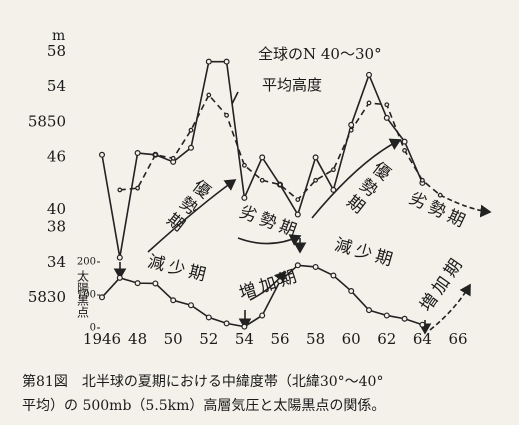 This screenshot has width=519, height=425. Describe the element at coordinates (86, 262) in the screenshot. I see `y2-tick-label: 200` at that location.